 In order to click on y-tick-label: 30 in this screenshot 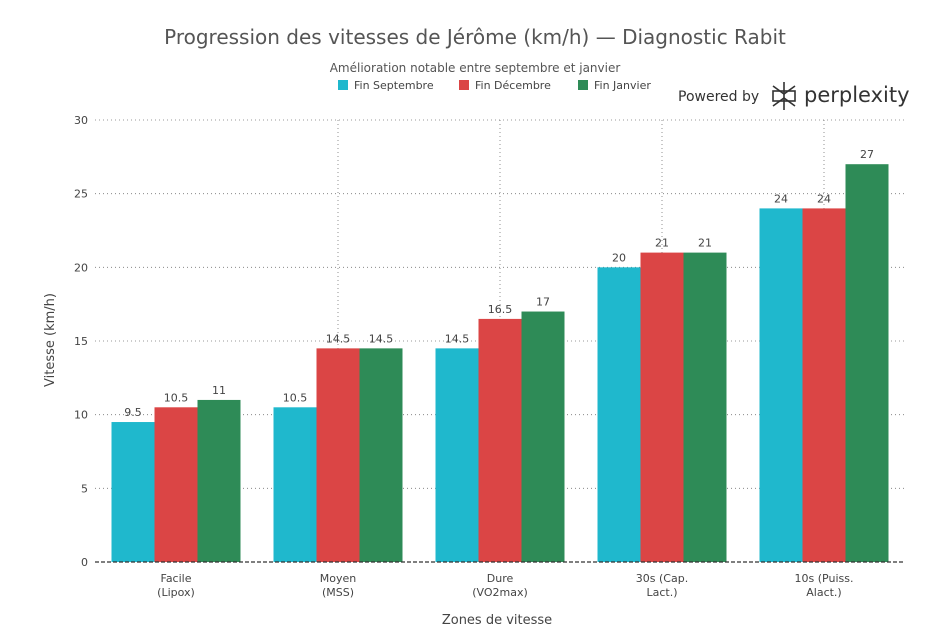, I will do `click(81, 120)`.